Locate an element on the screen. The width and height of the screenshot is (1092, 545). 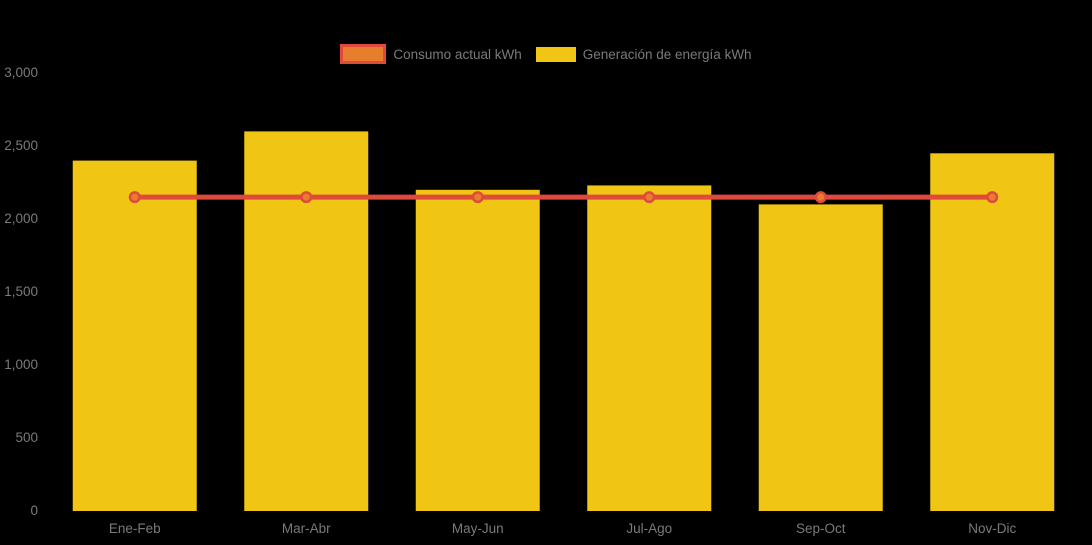
legend-item-consumo: Consumo actual kWh is located at coordinates (431, 54).